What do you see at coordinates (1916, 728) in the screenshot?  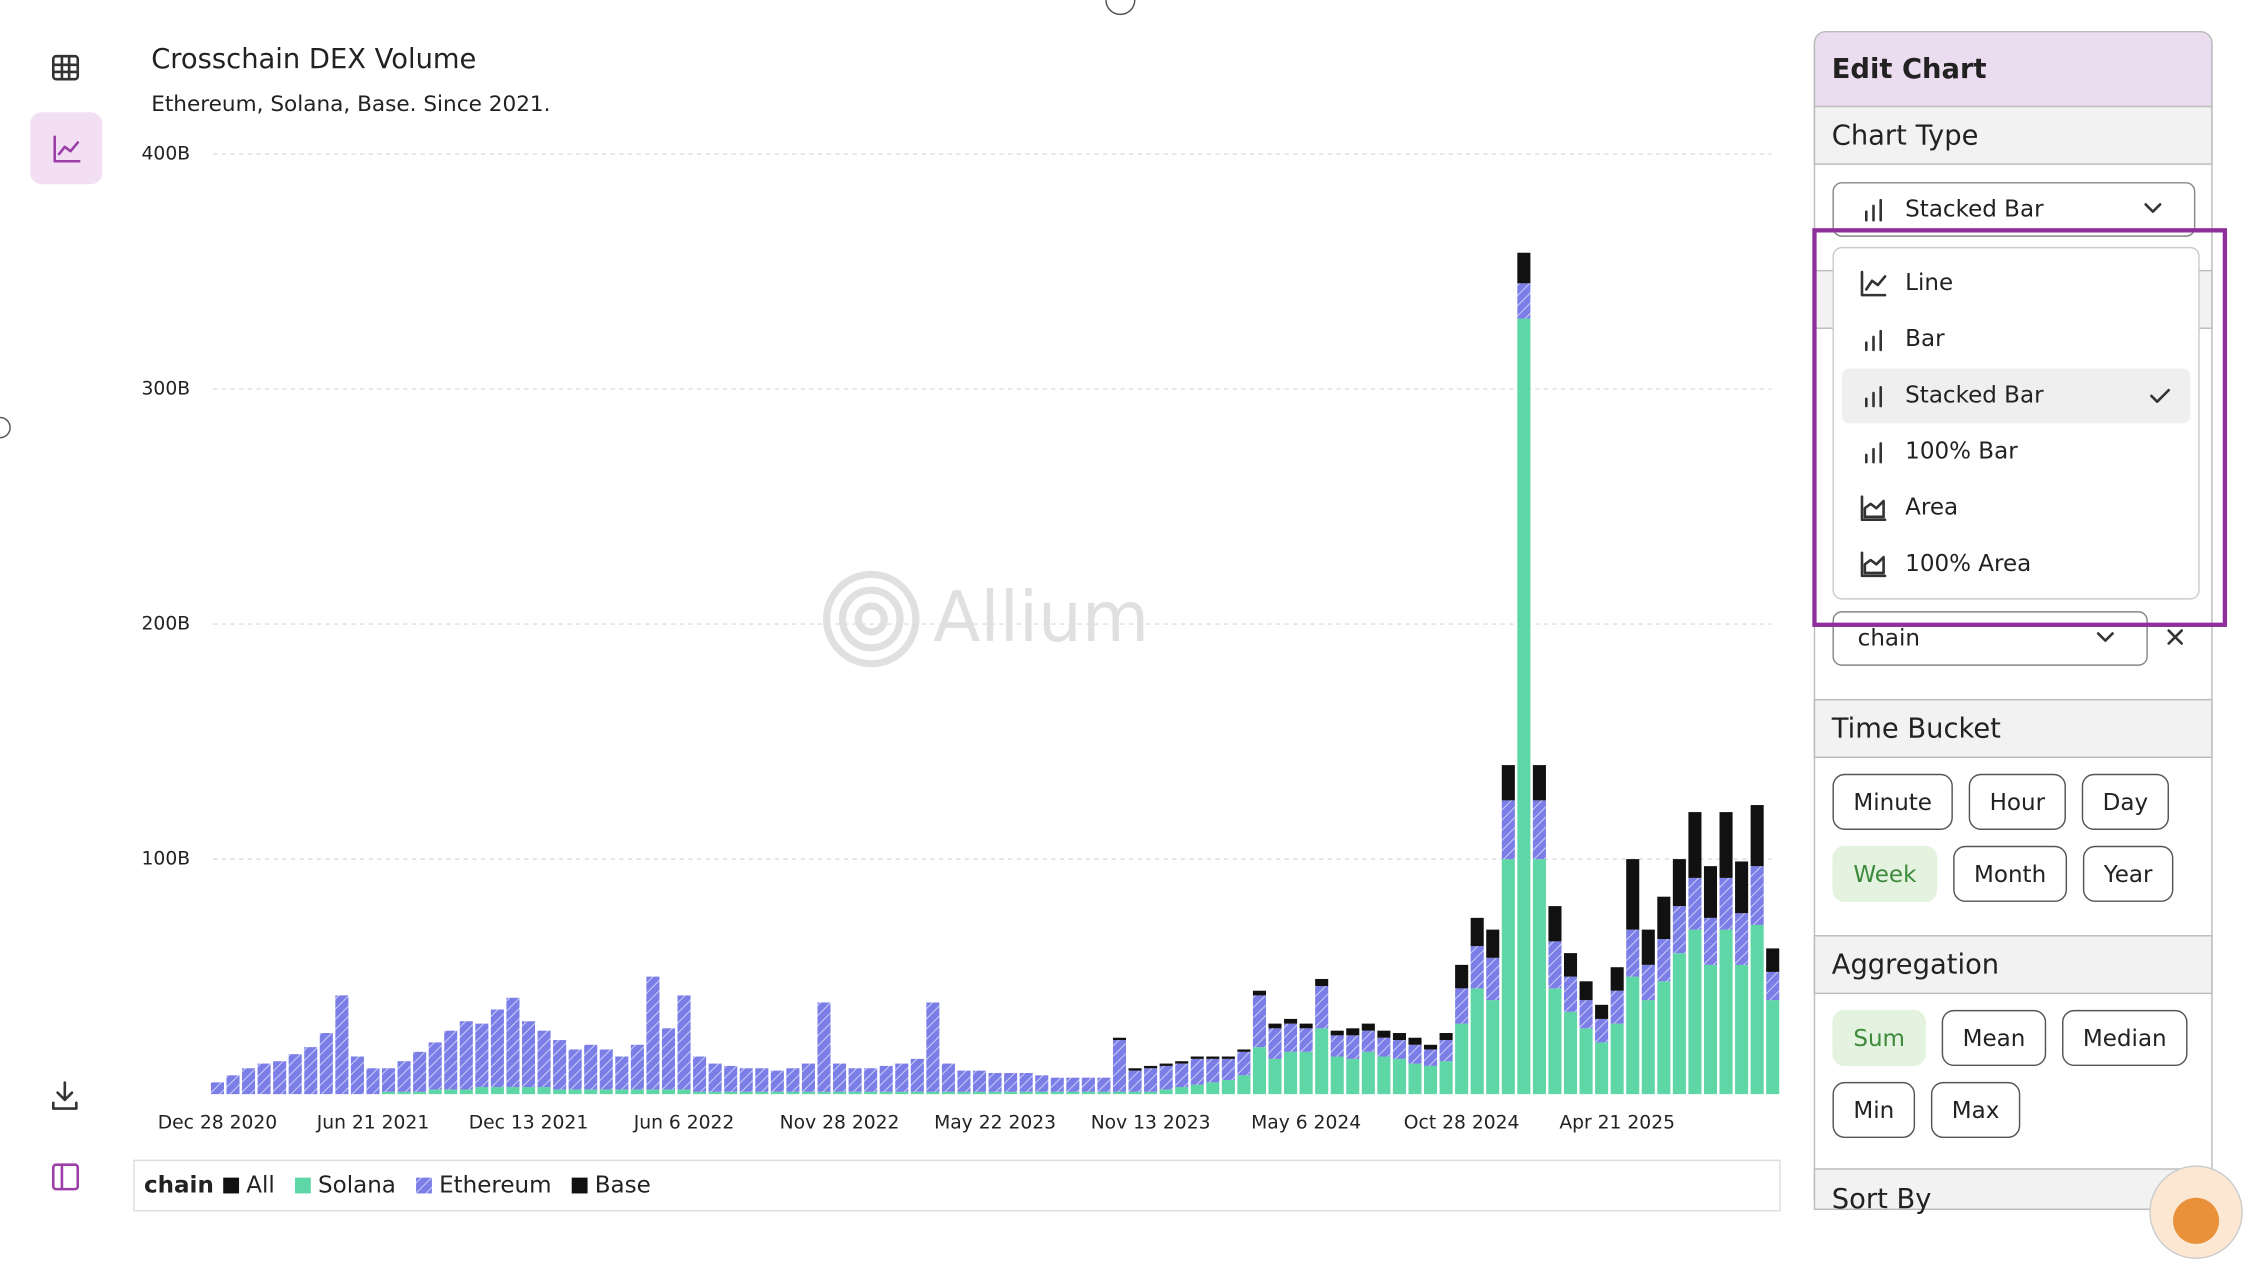 I see `section-title: Time Bucket` at bounding box center [1916, 728].